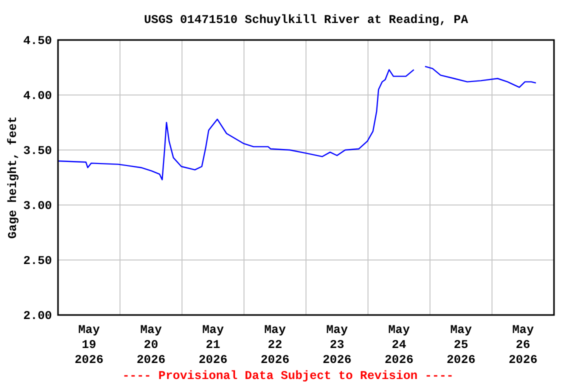 This screenshot has width=576, height=384. What do you see at coordinates (37, 316) in the screenshot?
I see `y-tick-label: 2.00` at bounding box center [37, 316].